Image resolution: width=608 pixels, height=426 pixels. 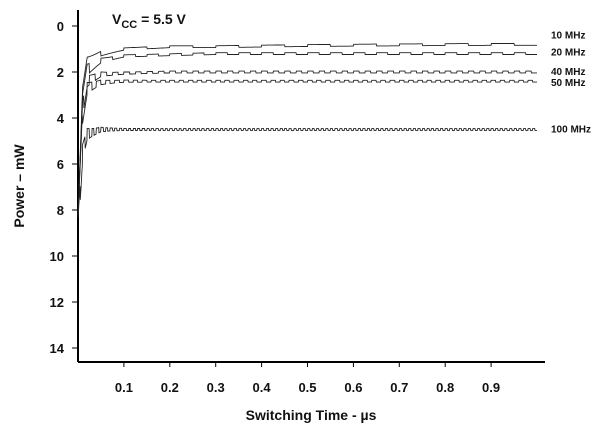 What do you see at coordinates (60, 210) in the screenshot?
I see `y-tick-label: 8` at bounding box center [60, 210].